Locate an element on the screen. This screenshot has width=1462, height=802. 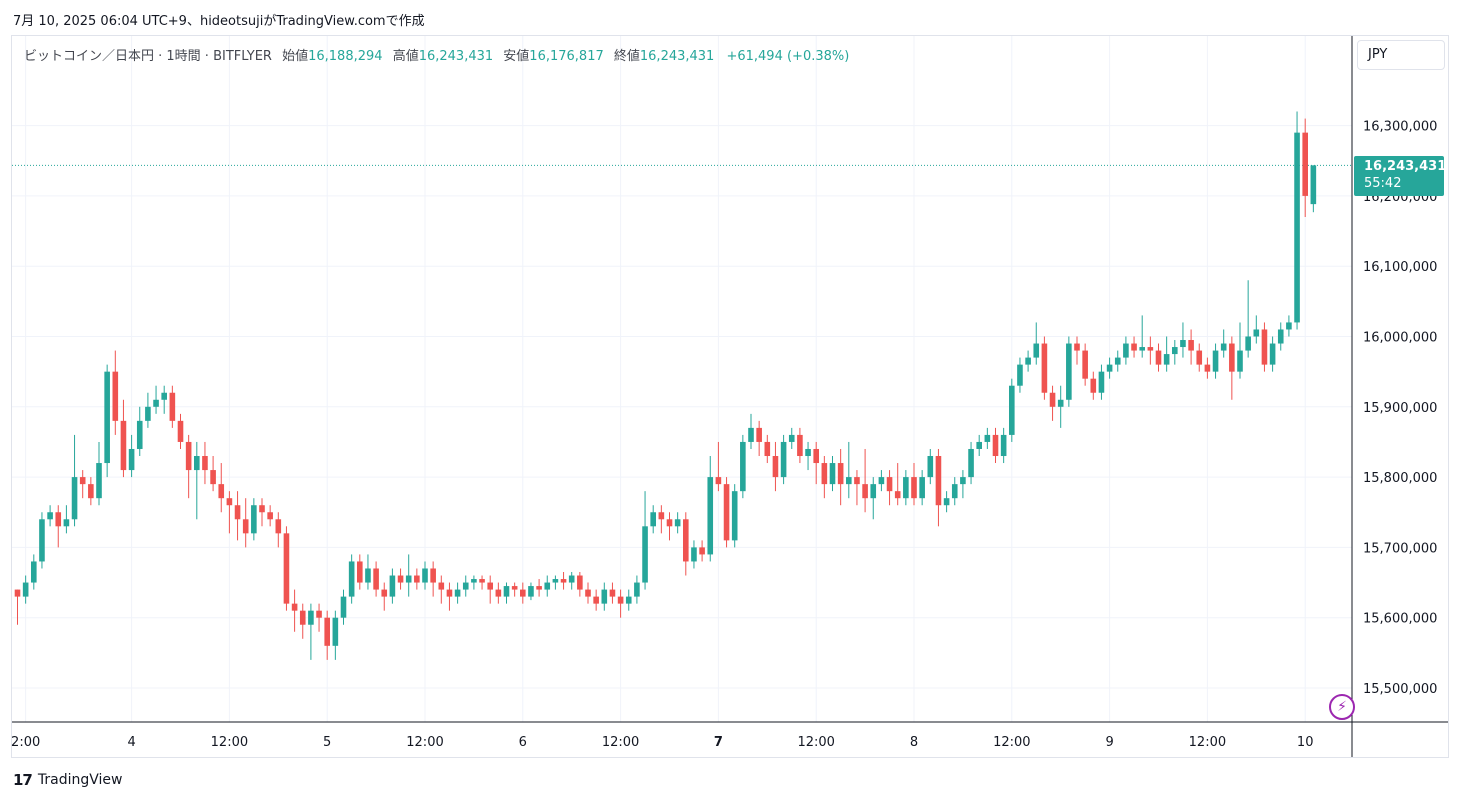
brand-label: TradingView is located at coordinates (80, 780).